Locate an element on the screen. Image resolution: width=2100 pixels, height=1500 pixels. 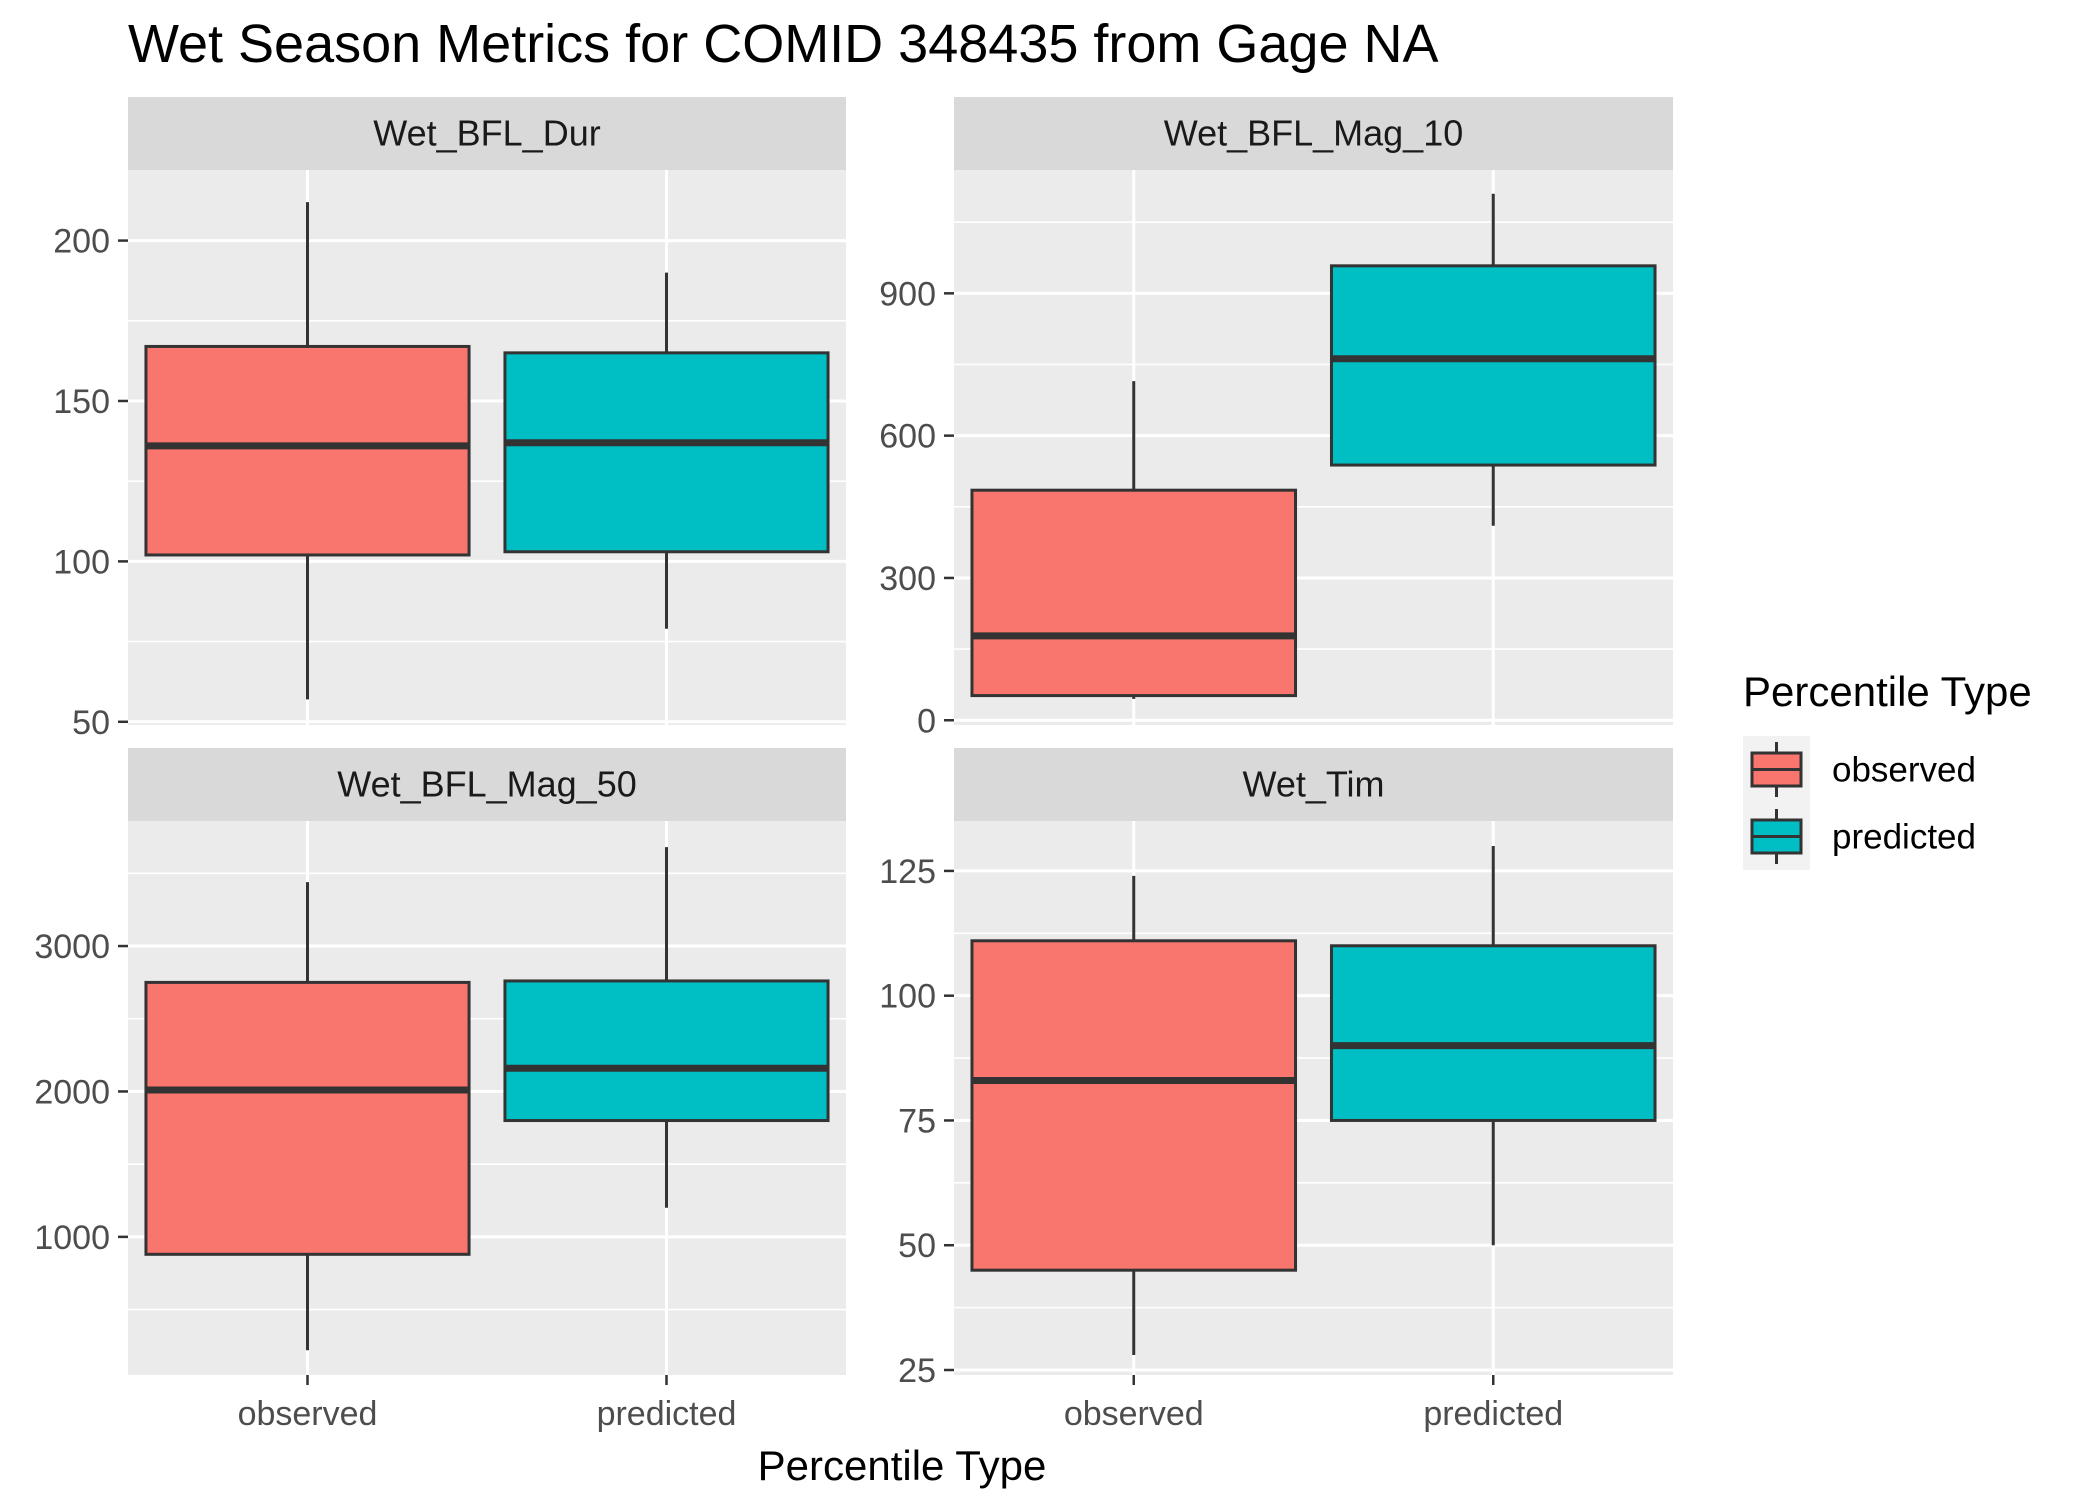
legend-label: predicted is located at coordinates (1904, 837).